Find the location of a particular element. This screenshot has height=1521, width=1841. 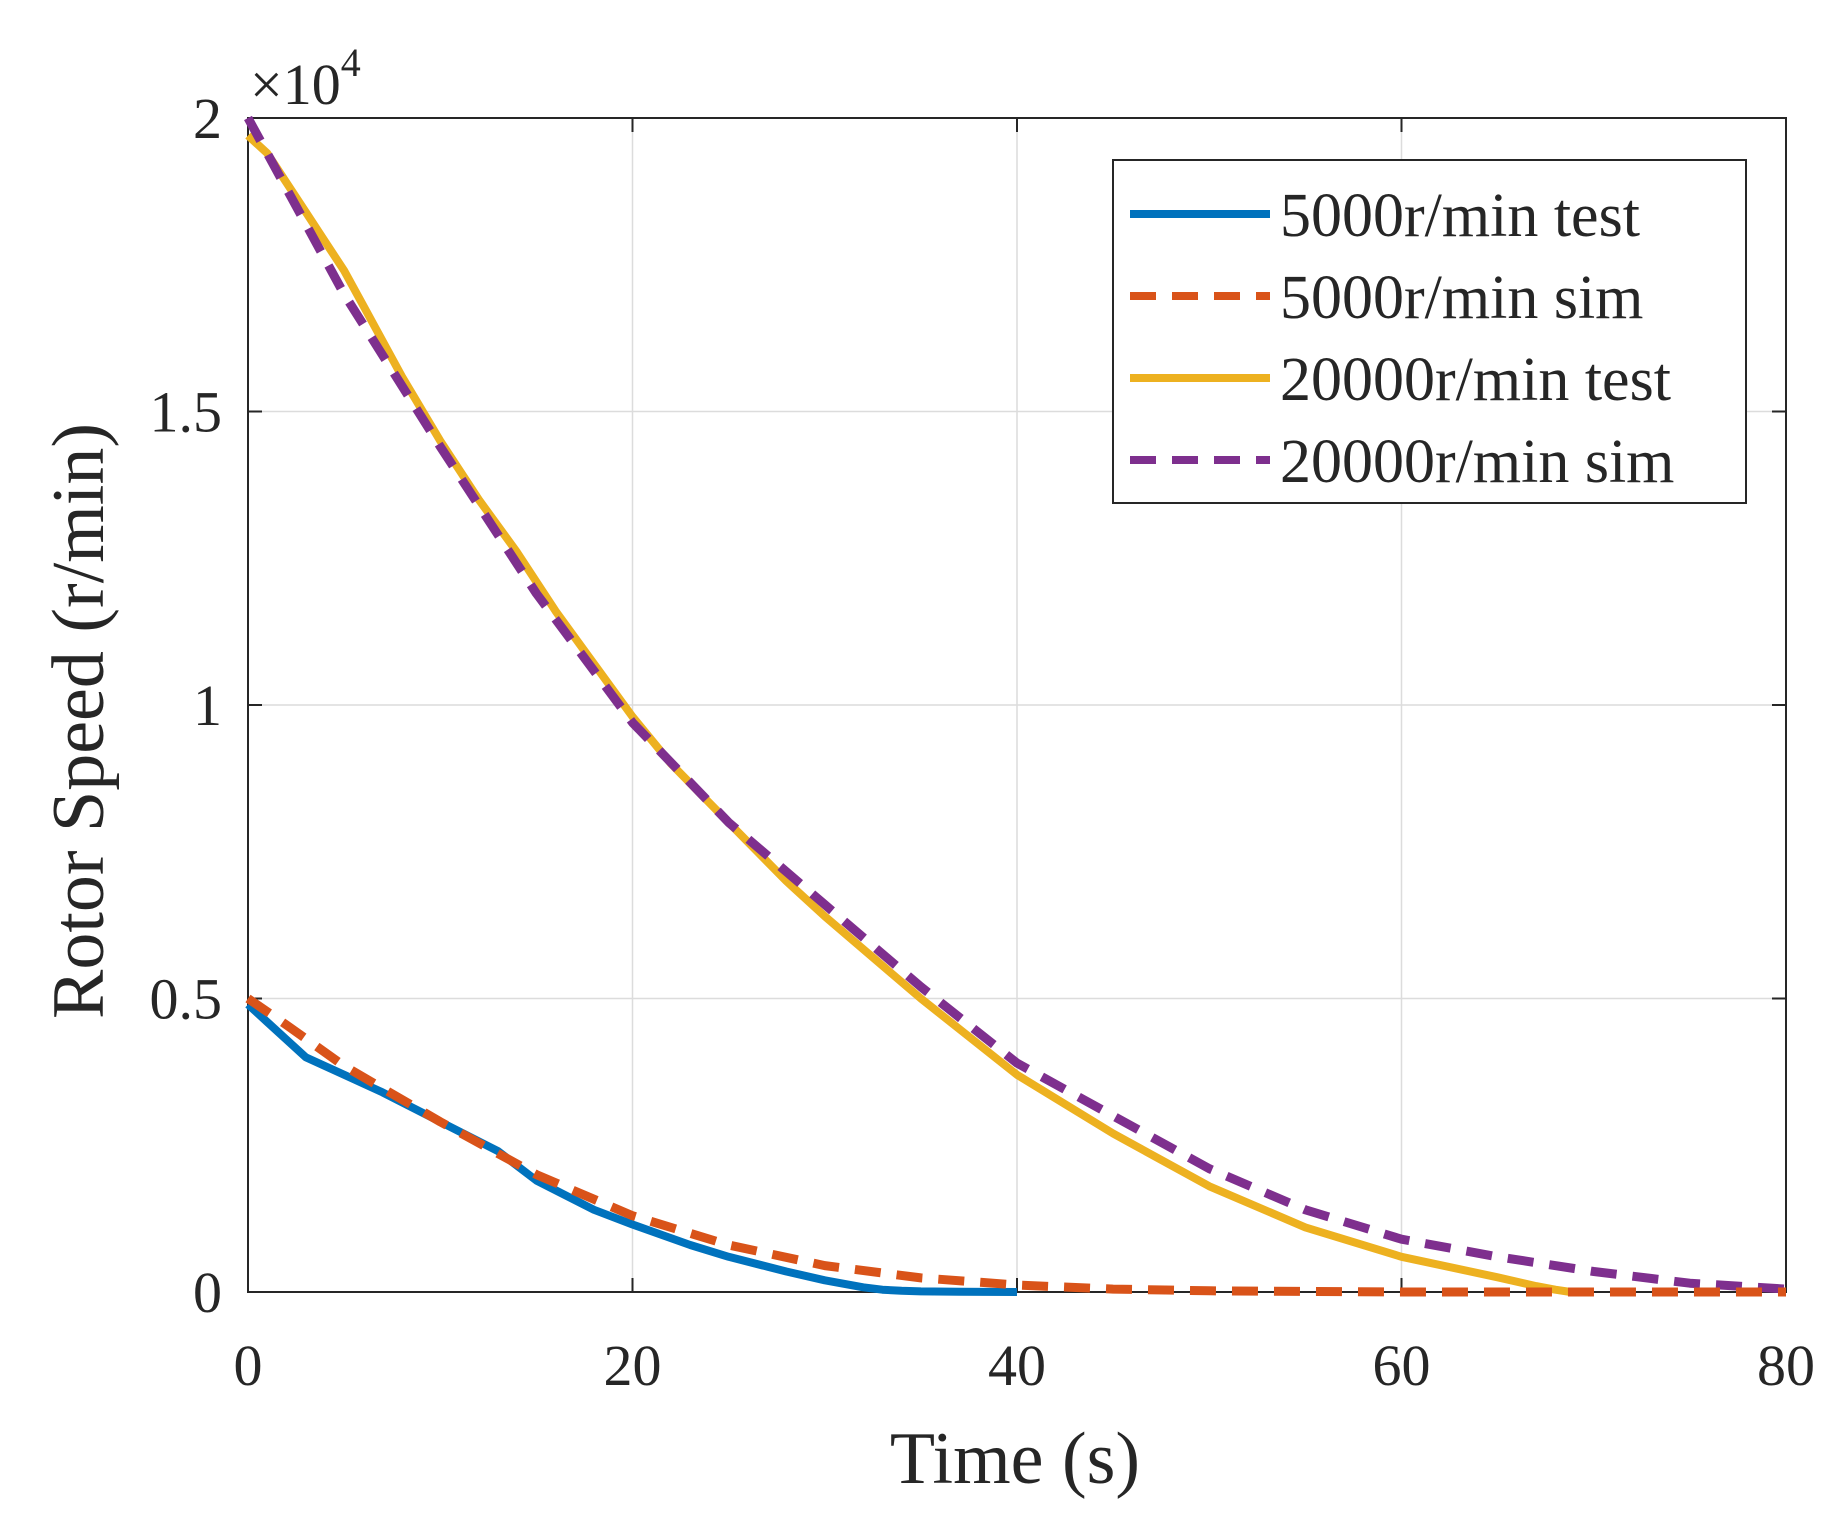

y-exponent-base: ×10 is located at coordinates (295, 84).